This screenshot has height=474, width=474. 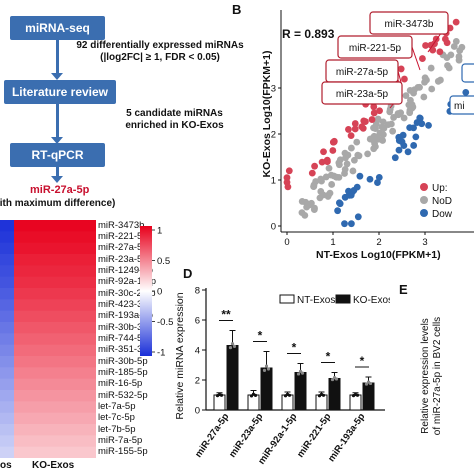 I want to click on heatmap-row-label: miR-3473b, so click(x=121, y=225).